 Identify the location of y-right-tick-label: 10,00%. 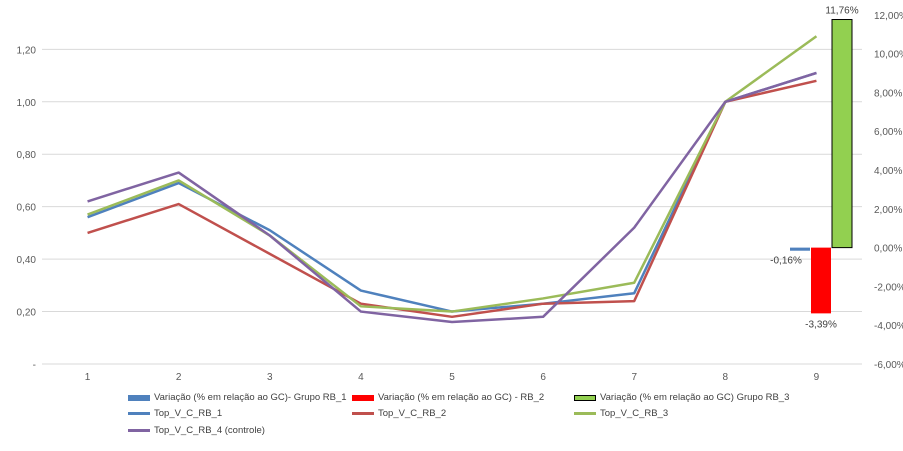
(888, 55).